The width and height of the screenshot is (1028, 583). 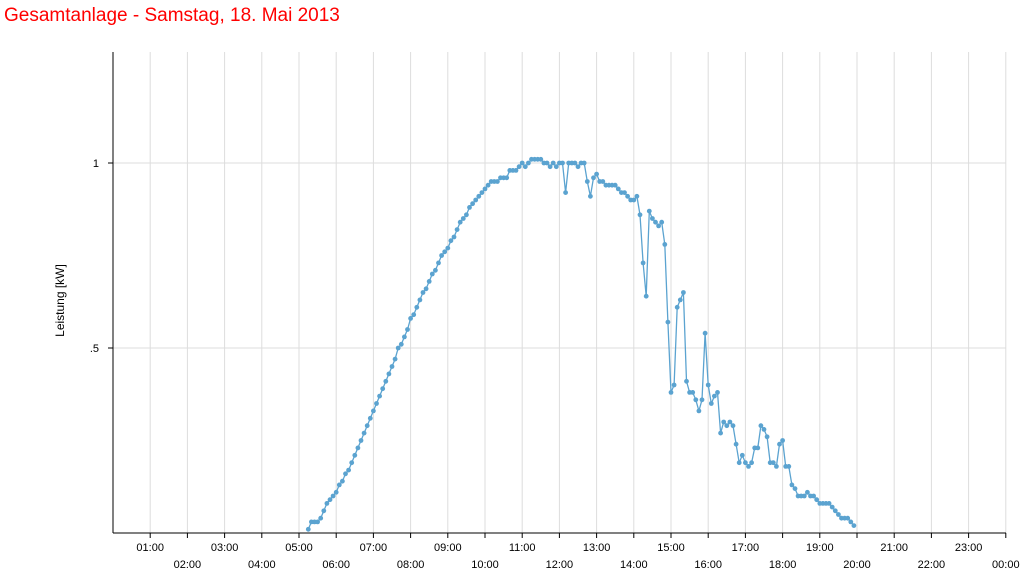 What do you see at coordinates (597, 548) in the screenshot?
I see `x-tick-label: 13:00` at bounding box center [597, 548].